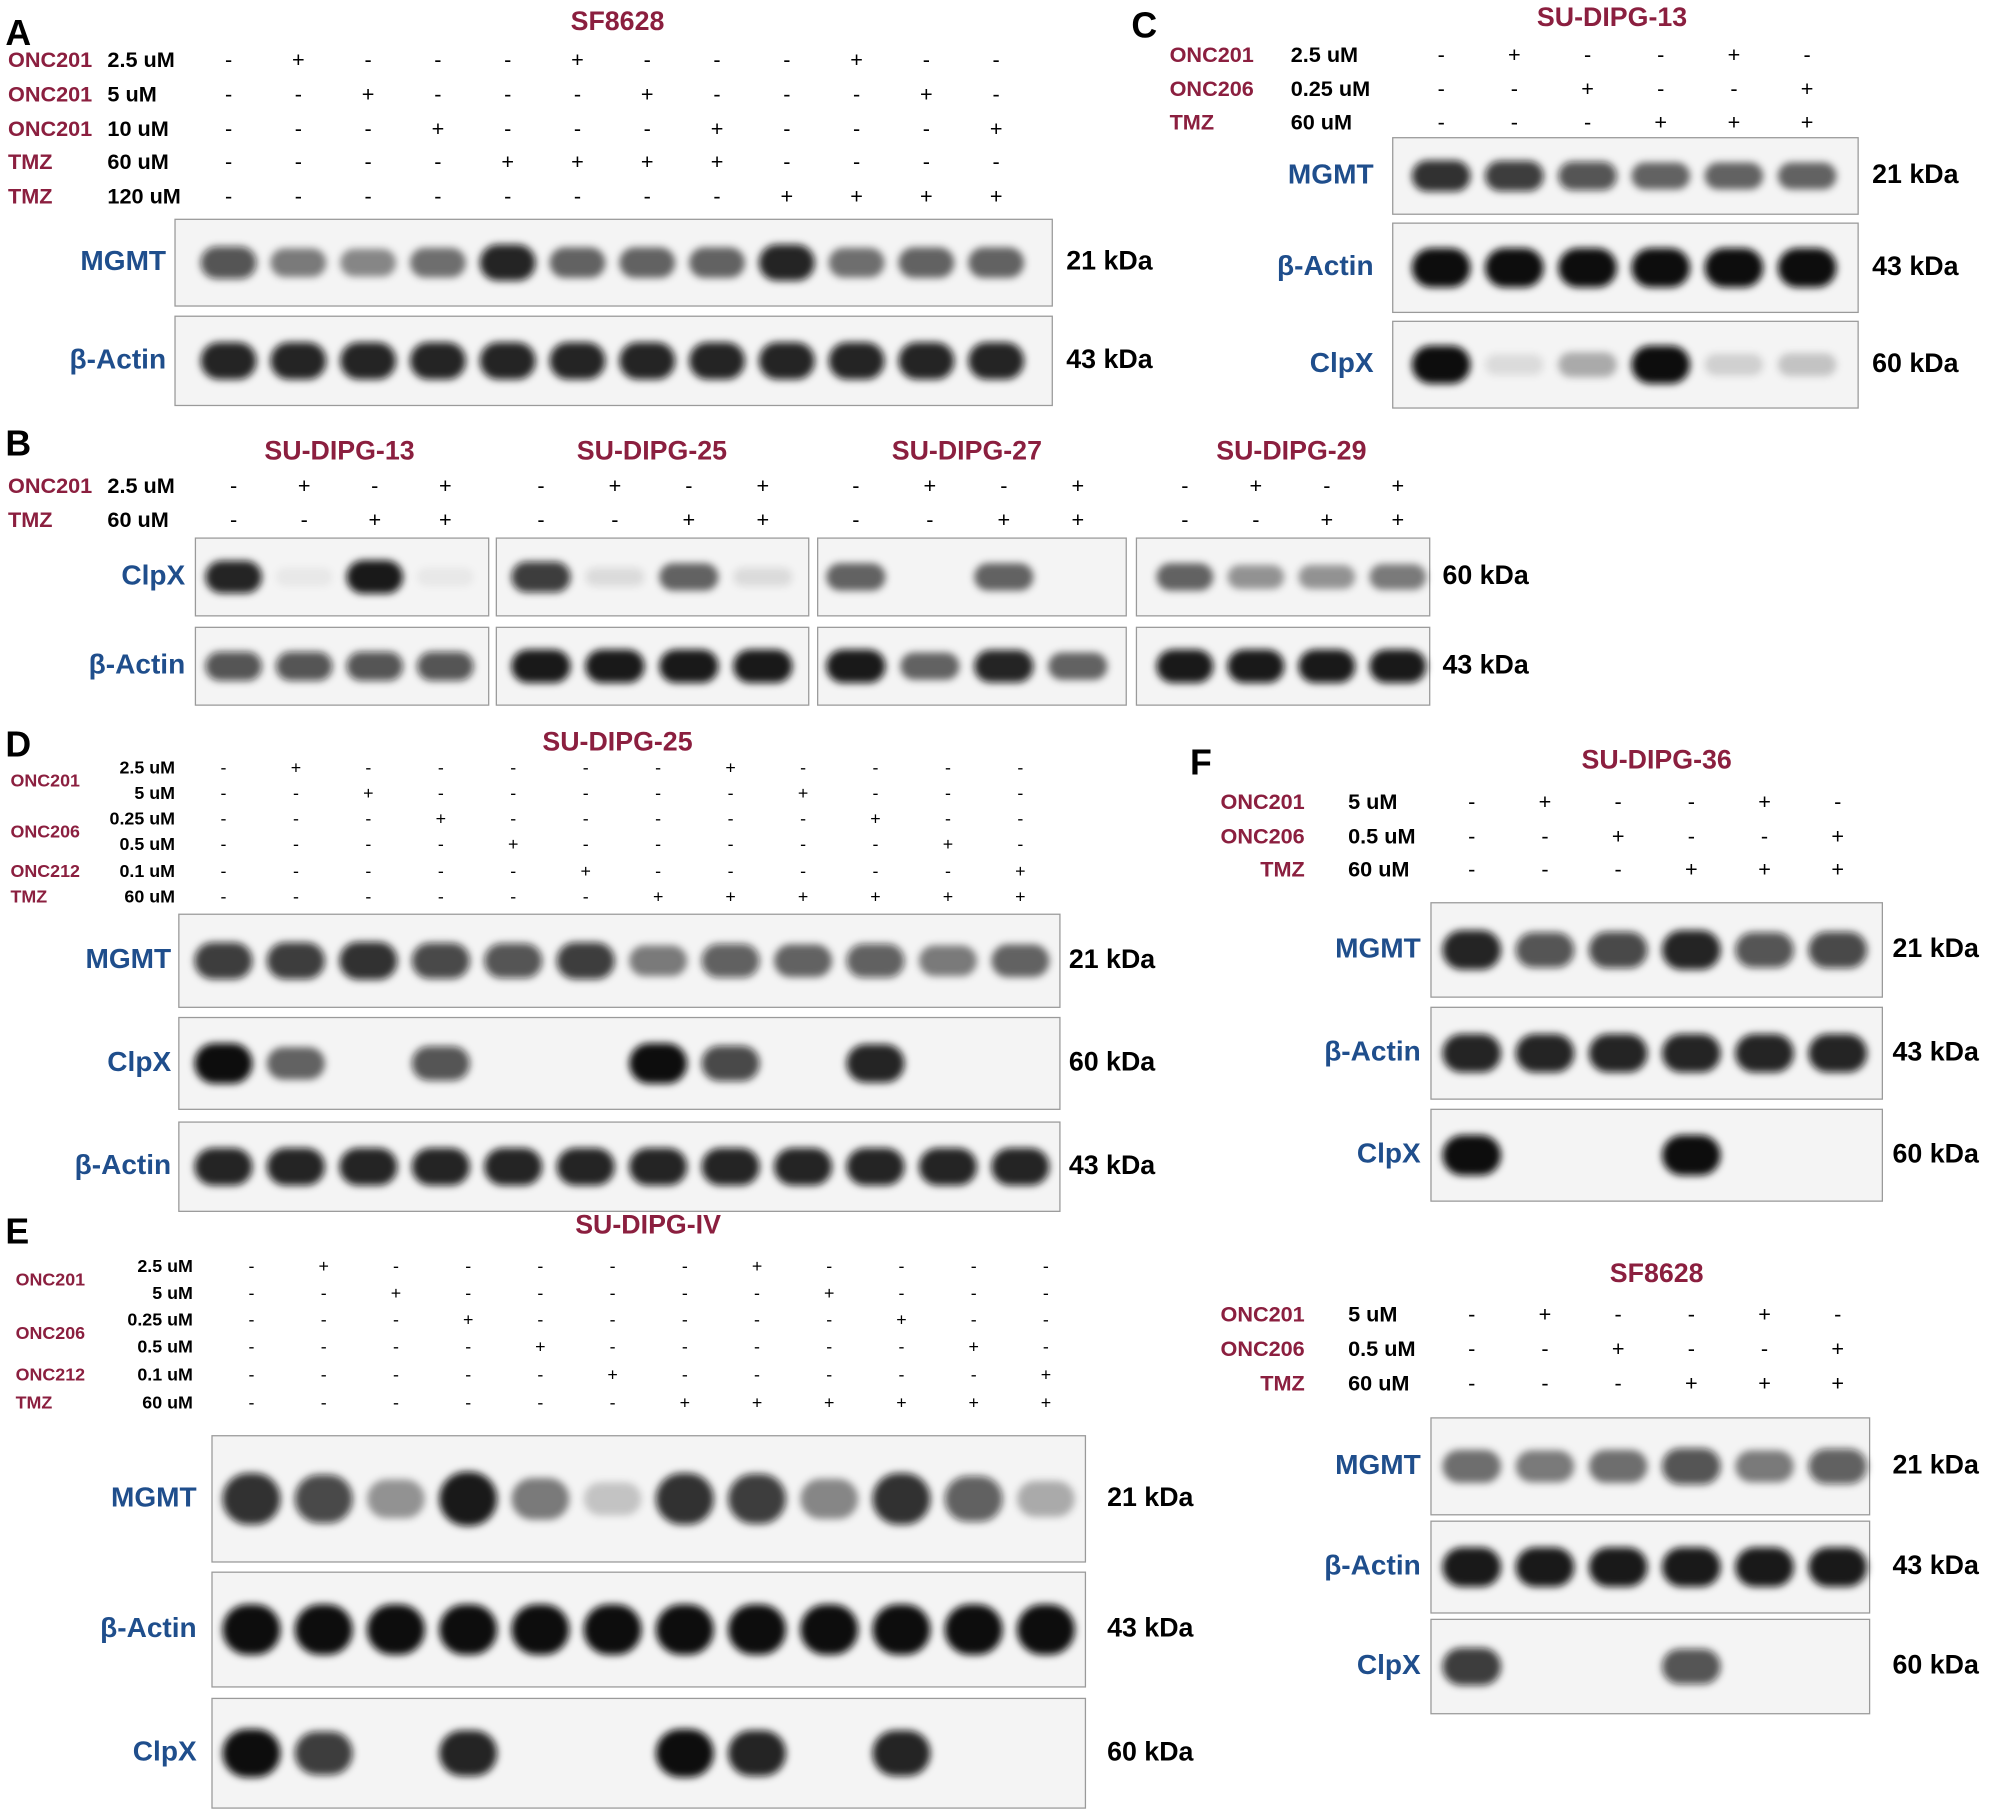 Image resolution: width=2000 pixels, height=1817 pixels. Describe the element at coordinates (17, 1232) in the screenshot. I see `panel-letter: E` at that location.